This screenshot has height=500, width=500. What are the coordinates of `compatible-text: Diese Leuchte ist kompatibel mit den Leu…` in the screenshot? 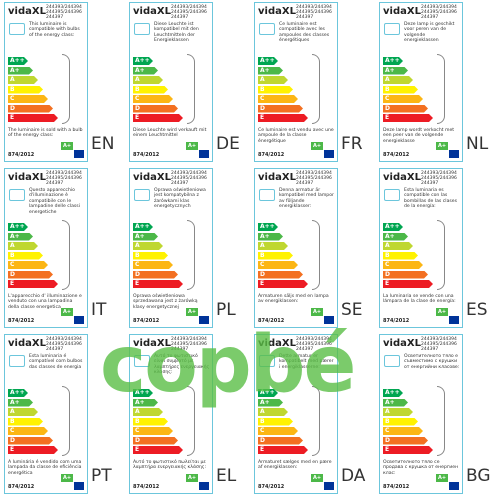 It's located at (176, 33).